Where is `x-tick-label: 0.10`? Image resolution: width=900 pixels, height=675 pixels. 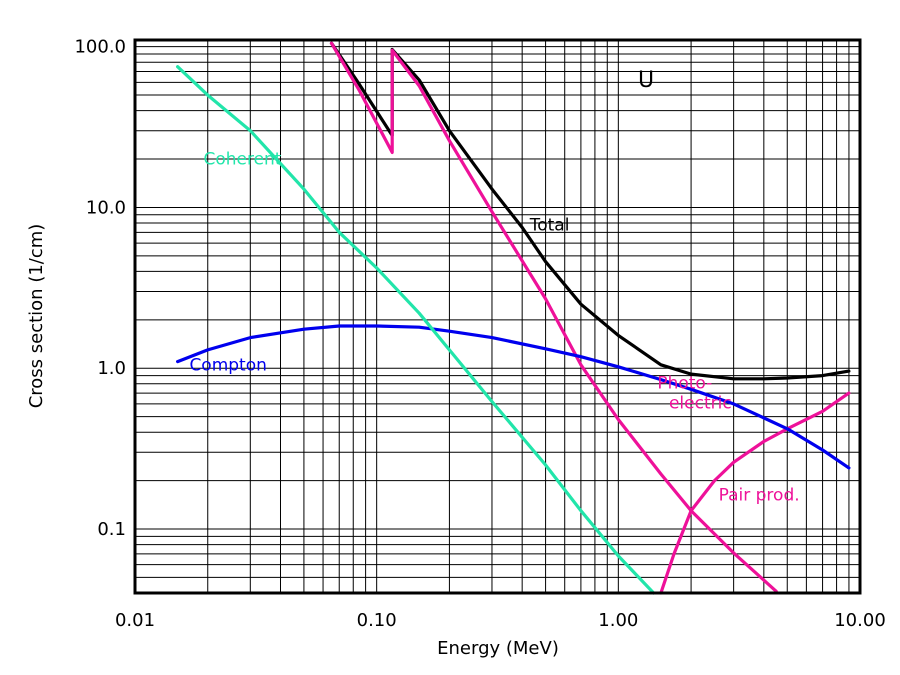 x-tick-label: 0.10 is located at coordinates (377, 620).